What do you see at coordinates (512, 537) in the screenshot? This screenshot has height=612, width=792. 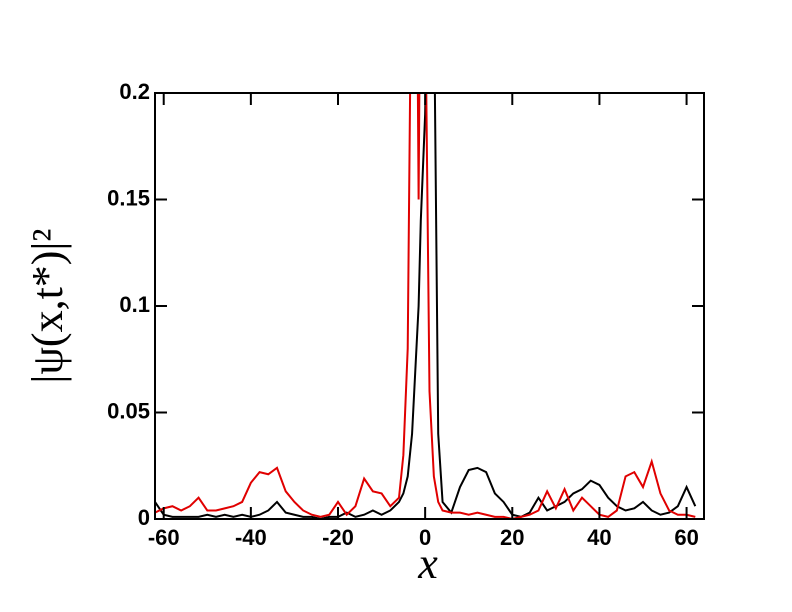 I see `x-tick-label: 20` at bounding box center [512, 537].